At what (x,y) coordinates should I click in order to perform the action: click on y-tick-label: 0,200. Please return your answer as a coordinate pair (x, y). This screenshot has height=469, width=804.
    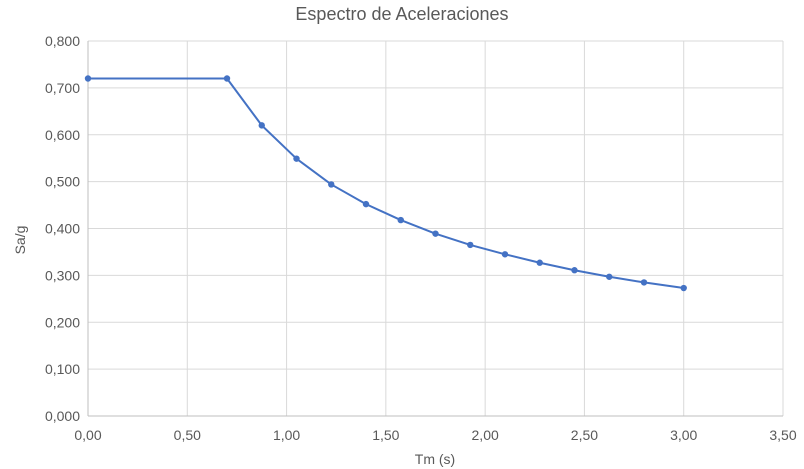
    Looking at the image, I should click on (62, 322).